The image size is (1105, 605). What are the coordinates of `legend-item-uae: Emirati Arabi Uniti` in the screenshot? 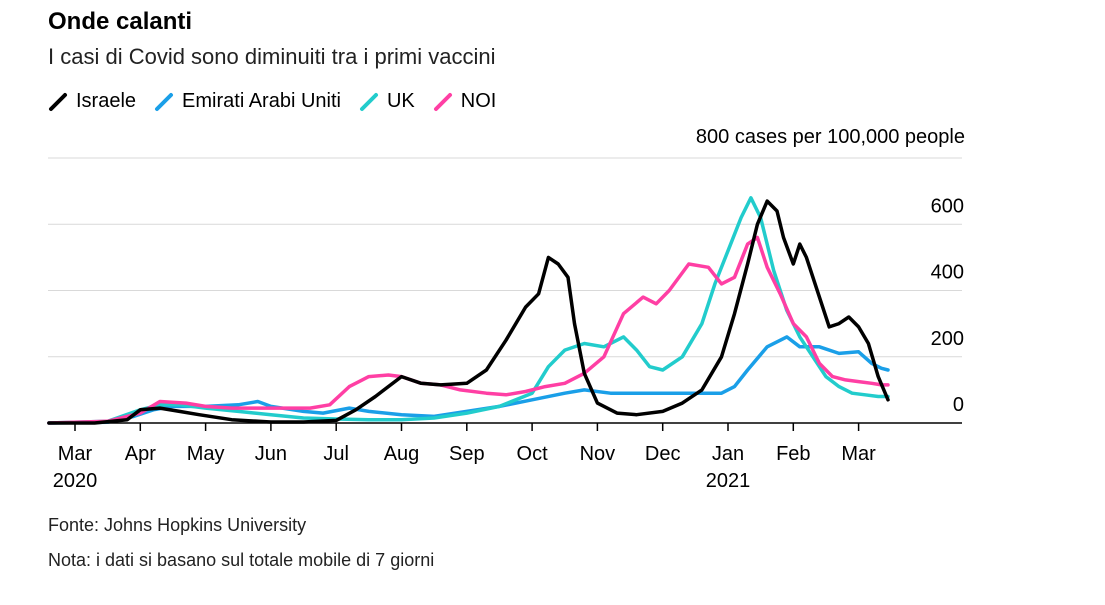 It's located at (247, 101).